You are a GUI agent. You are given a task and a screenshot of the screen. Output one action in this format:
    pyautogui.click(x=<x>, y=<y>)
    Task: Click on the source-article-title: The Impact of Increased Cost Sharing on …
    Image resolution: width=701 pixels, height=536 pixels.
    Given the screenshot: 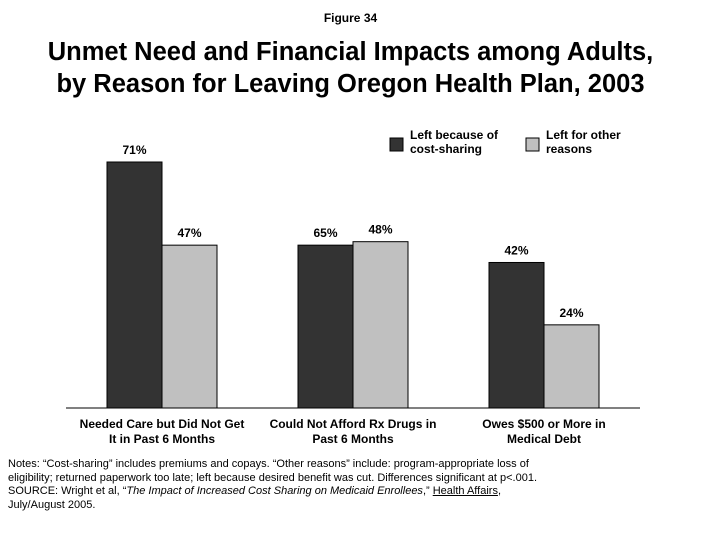 What is the action you would take?
    pyautogui.click(x=274, y=491)
    